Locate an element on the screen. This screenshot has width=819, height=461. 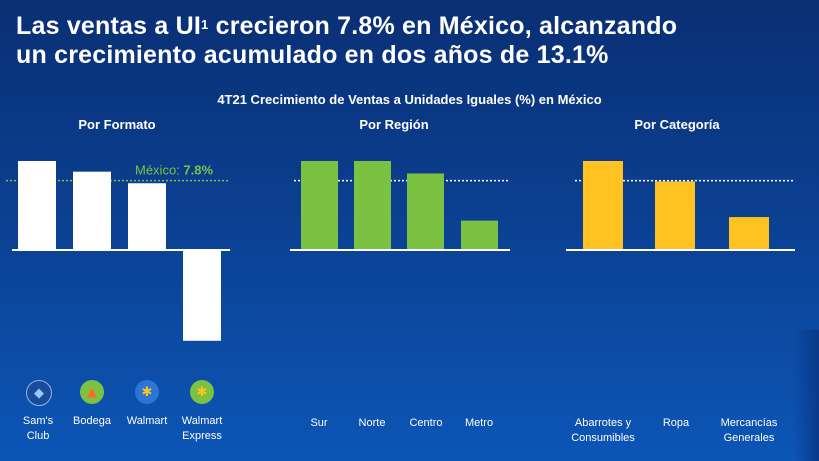
category-label: Norte is located at coordinates (372, 423).